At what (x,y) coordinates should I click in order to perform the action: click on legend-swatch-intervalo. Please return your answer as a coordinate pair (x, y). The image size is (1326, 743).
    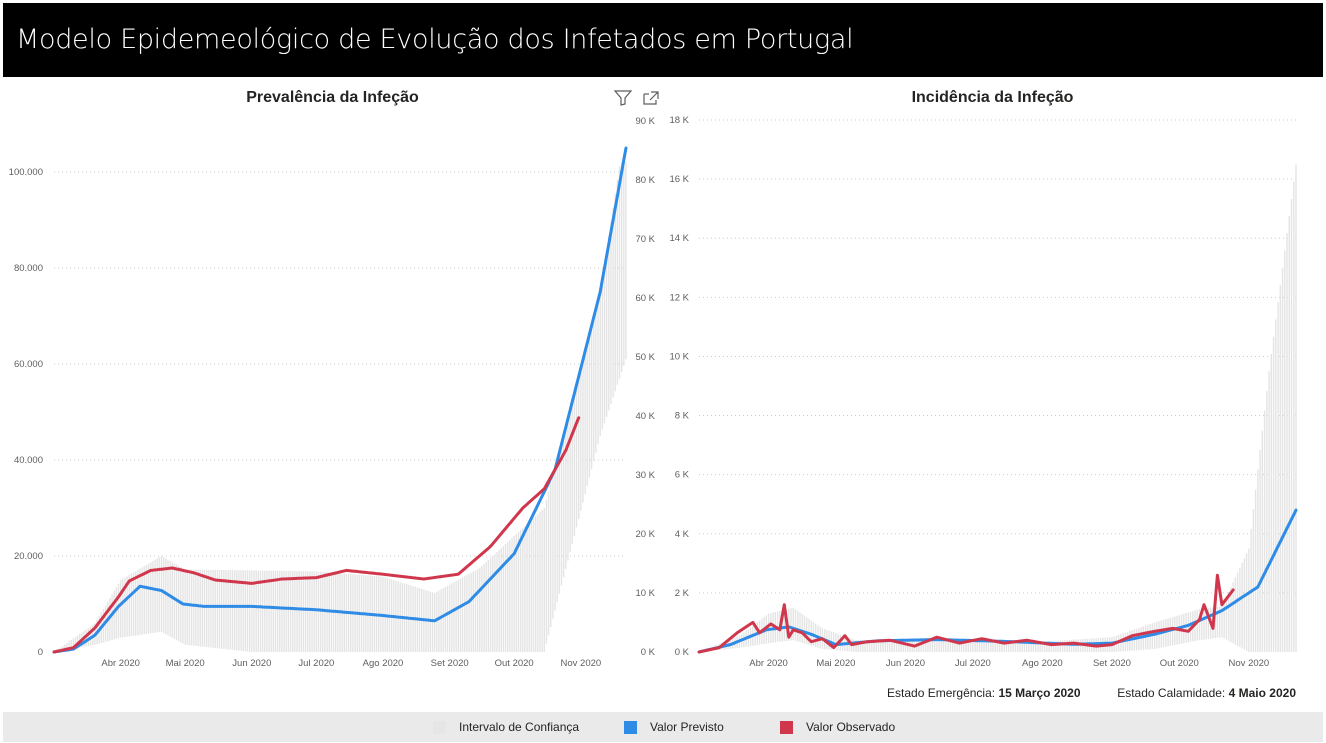
    Looking at the image, I should click on (439, 727).